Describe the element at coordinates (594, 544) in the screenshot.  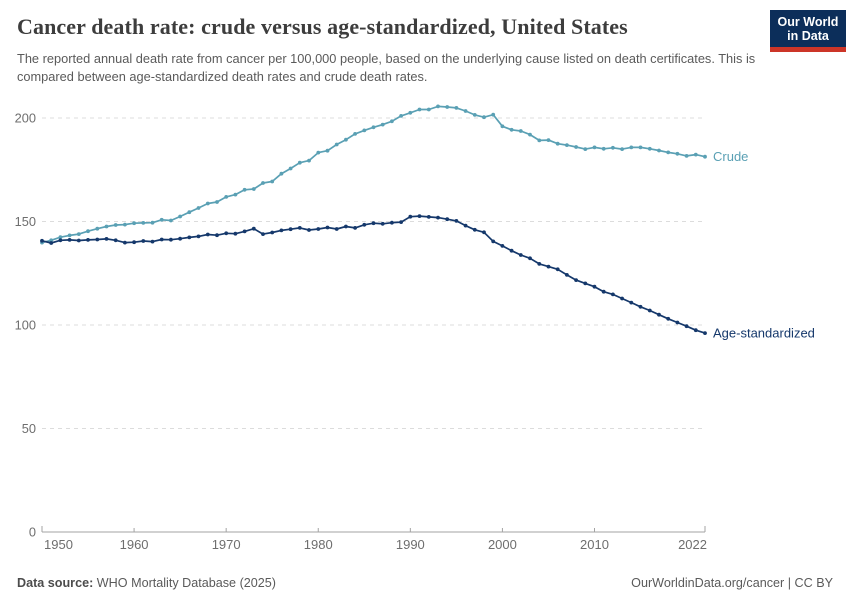
I see `x-tick-label-2010: 2010` at that location.